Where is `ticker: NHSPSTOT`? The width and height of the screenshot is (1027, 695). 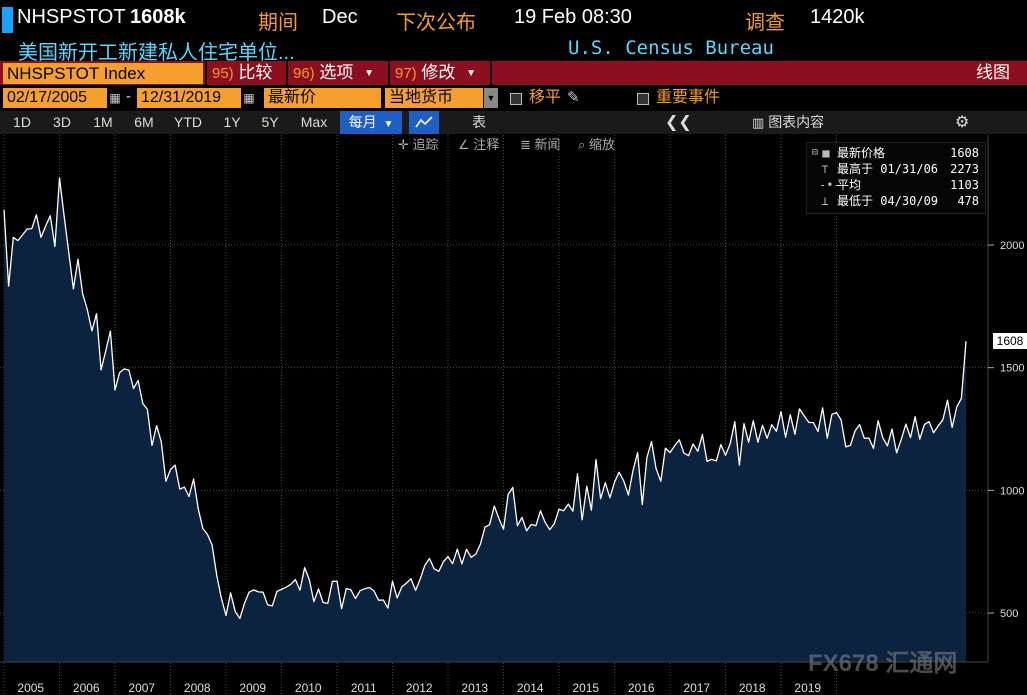
ticker: NHSPSTOT is located at coordinates (71, 17).